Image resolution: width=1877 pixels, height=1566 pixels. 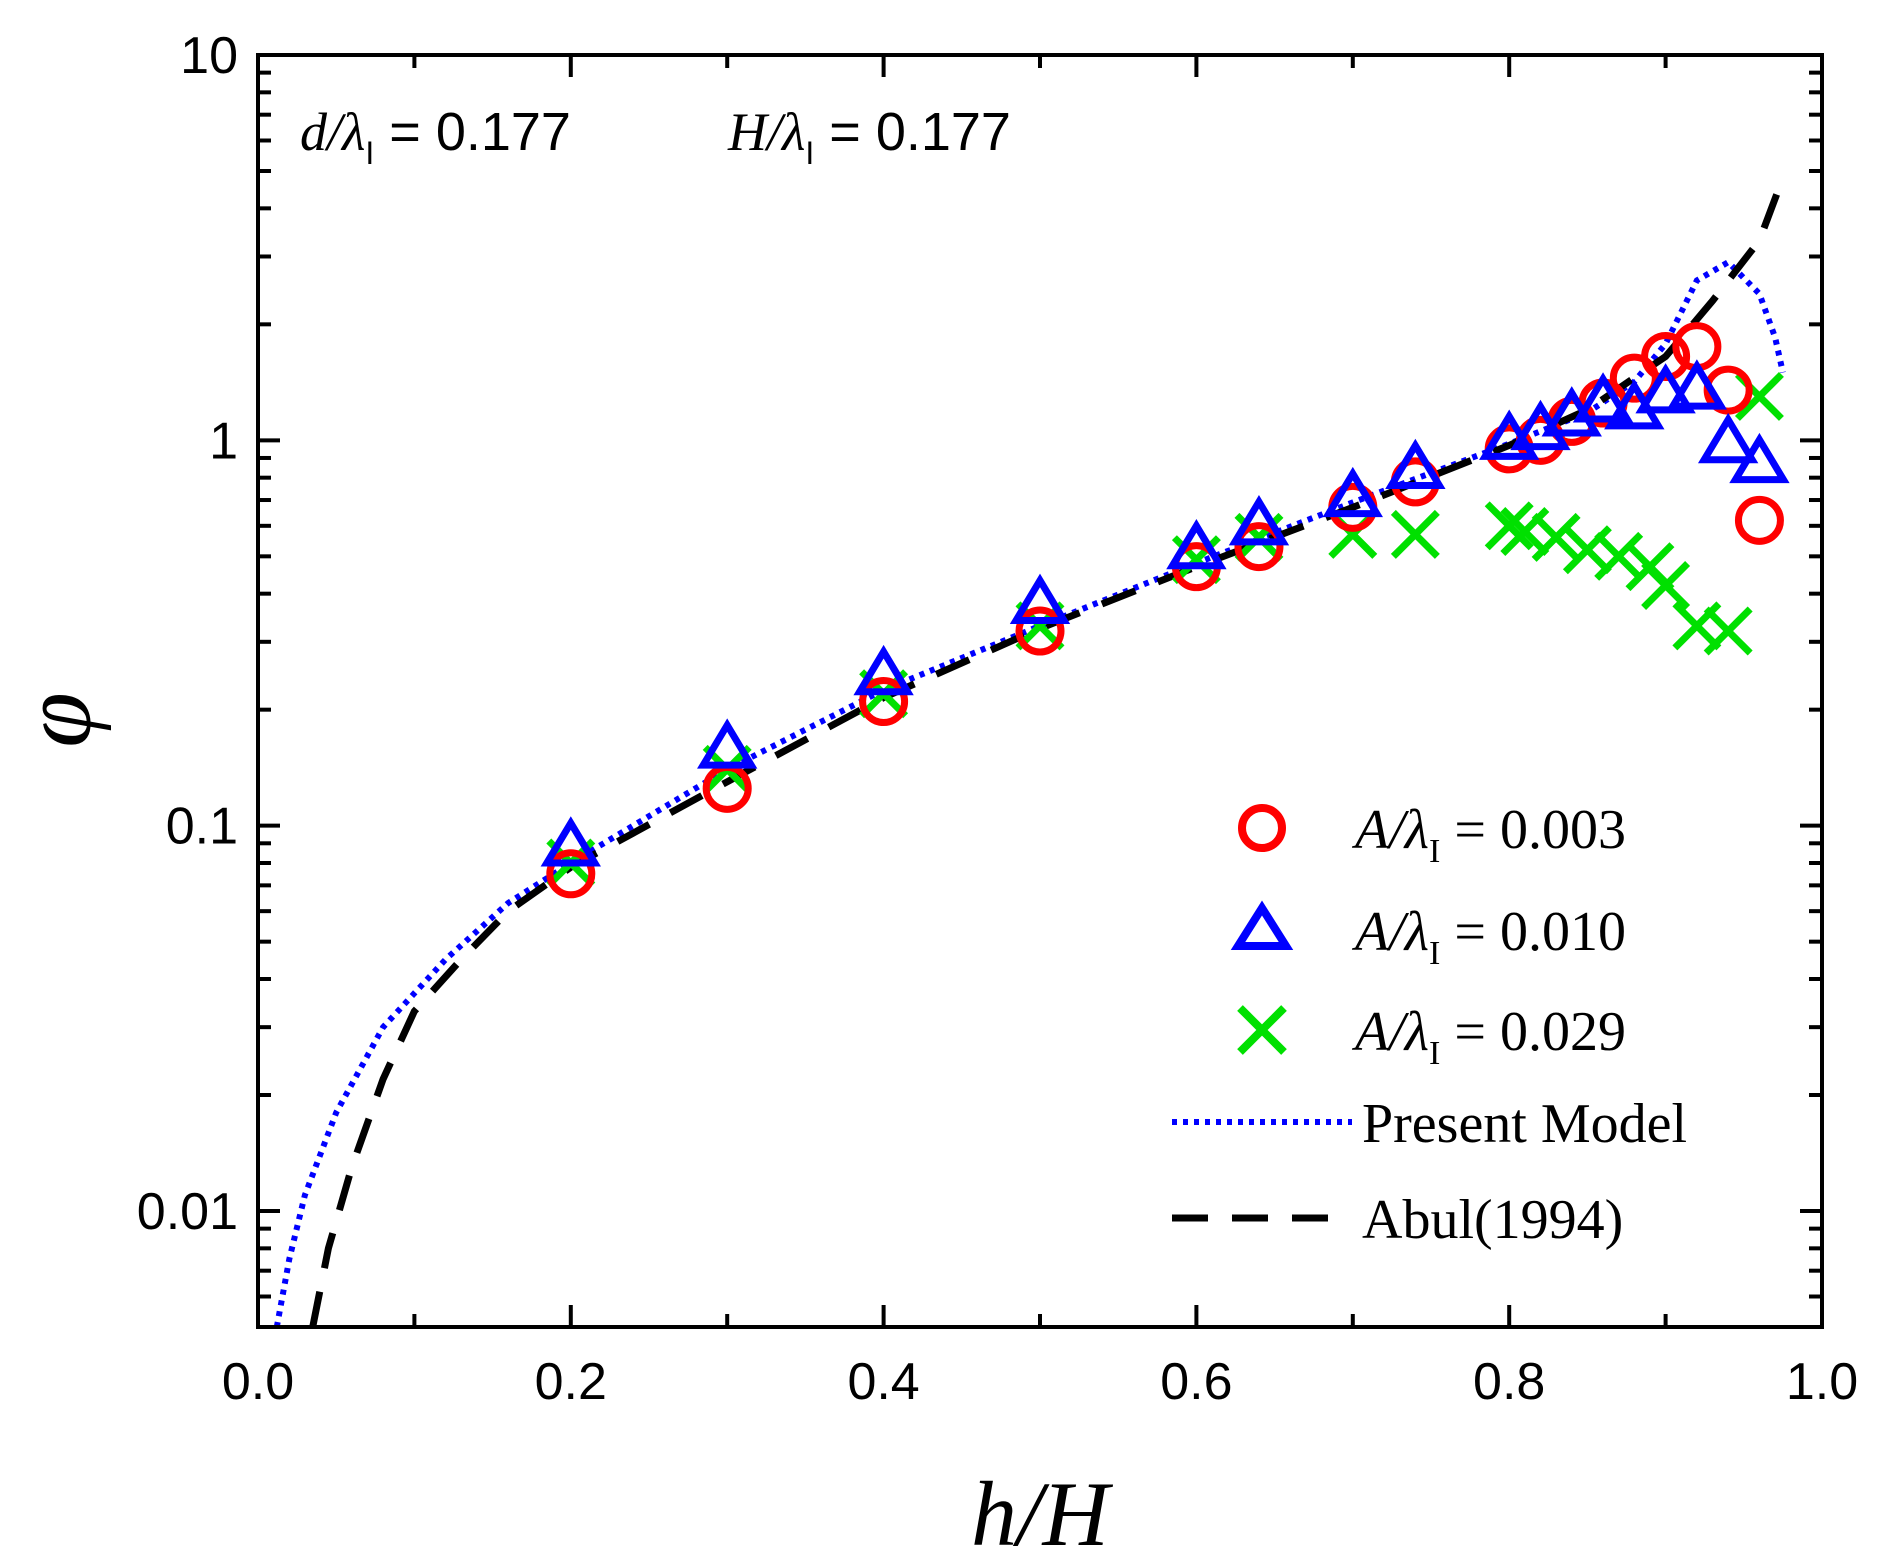 What do you see at coordinates (1434, 851) in the screenshot?
I see `legend-label-0003-sub: I` at bounding box center [1434, 851].